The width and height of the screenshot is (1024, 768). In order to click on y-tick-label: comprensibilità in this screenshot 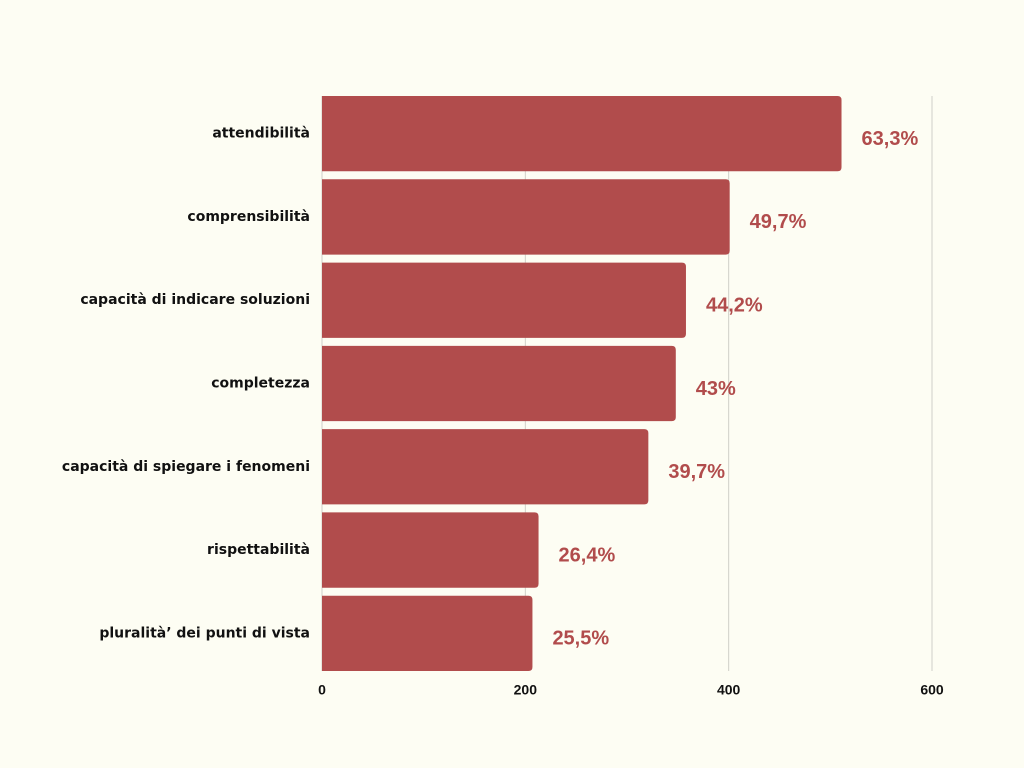, I will do `click(248, 217)`.